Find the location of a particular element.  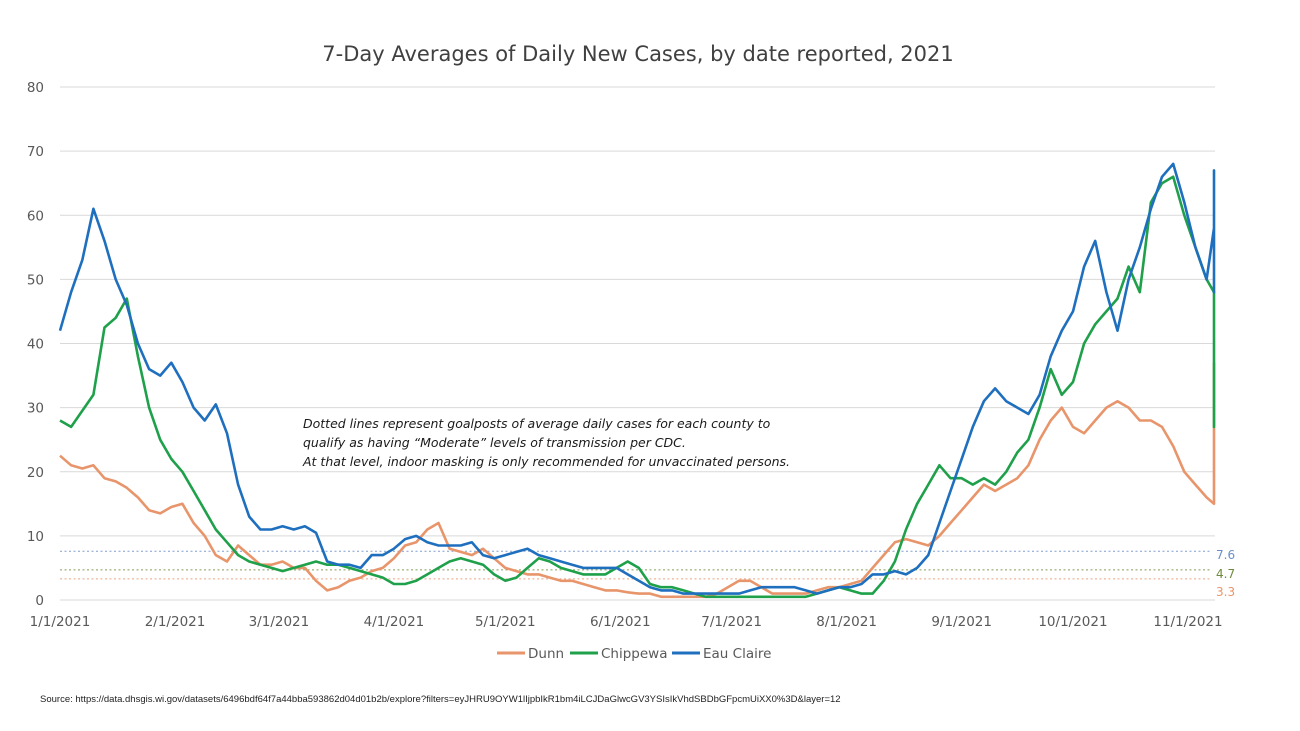

goal-label: 3.3 is located at coordinates (1225, 592).